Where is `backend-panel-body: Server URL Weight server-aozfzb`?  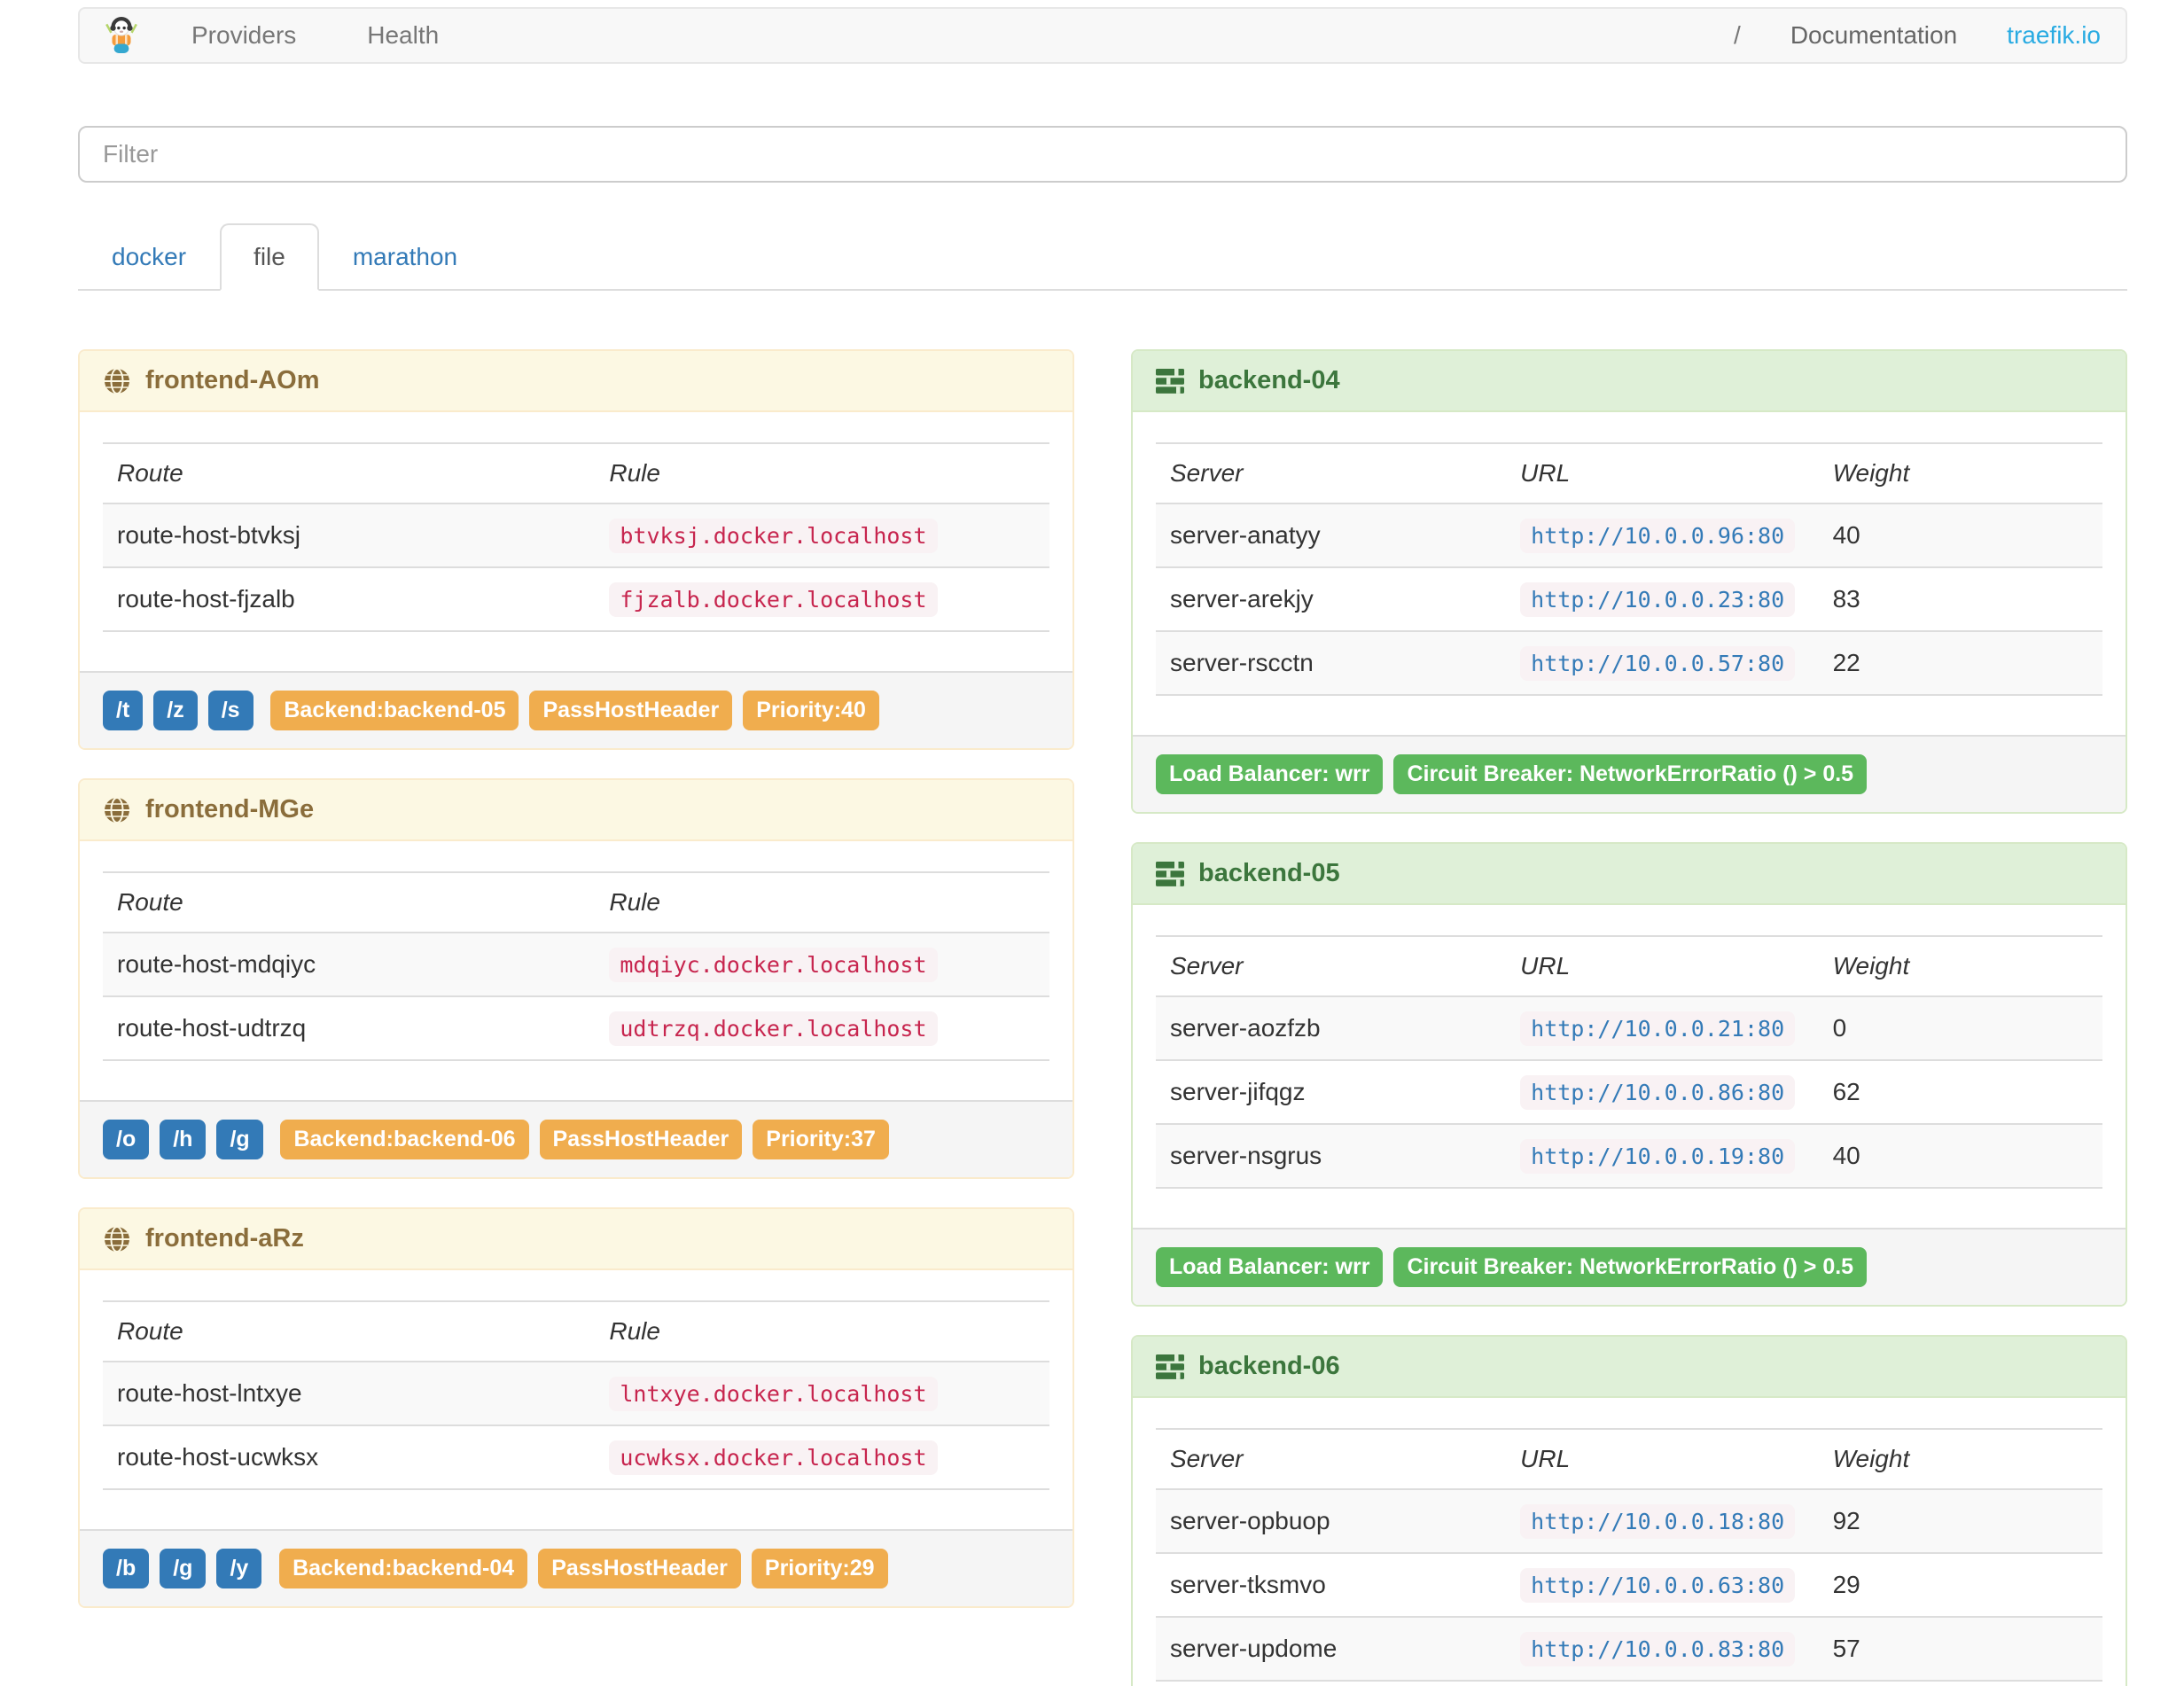
backend-panel-body: Server URL Weight server-aozfzb is located at coordinates (1629, 1066).